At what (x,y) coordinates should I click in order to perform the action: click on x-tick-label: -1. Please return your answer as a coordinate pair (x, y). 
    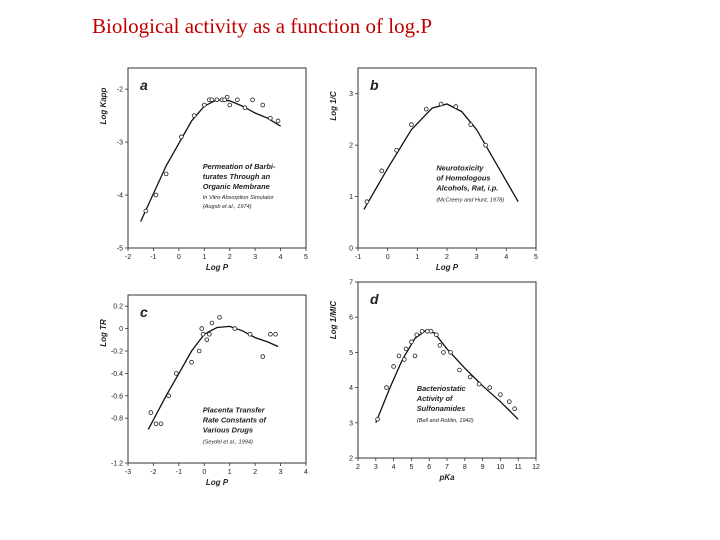
    Looking at the image, I should click on (153, 257).